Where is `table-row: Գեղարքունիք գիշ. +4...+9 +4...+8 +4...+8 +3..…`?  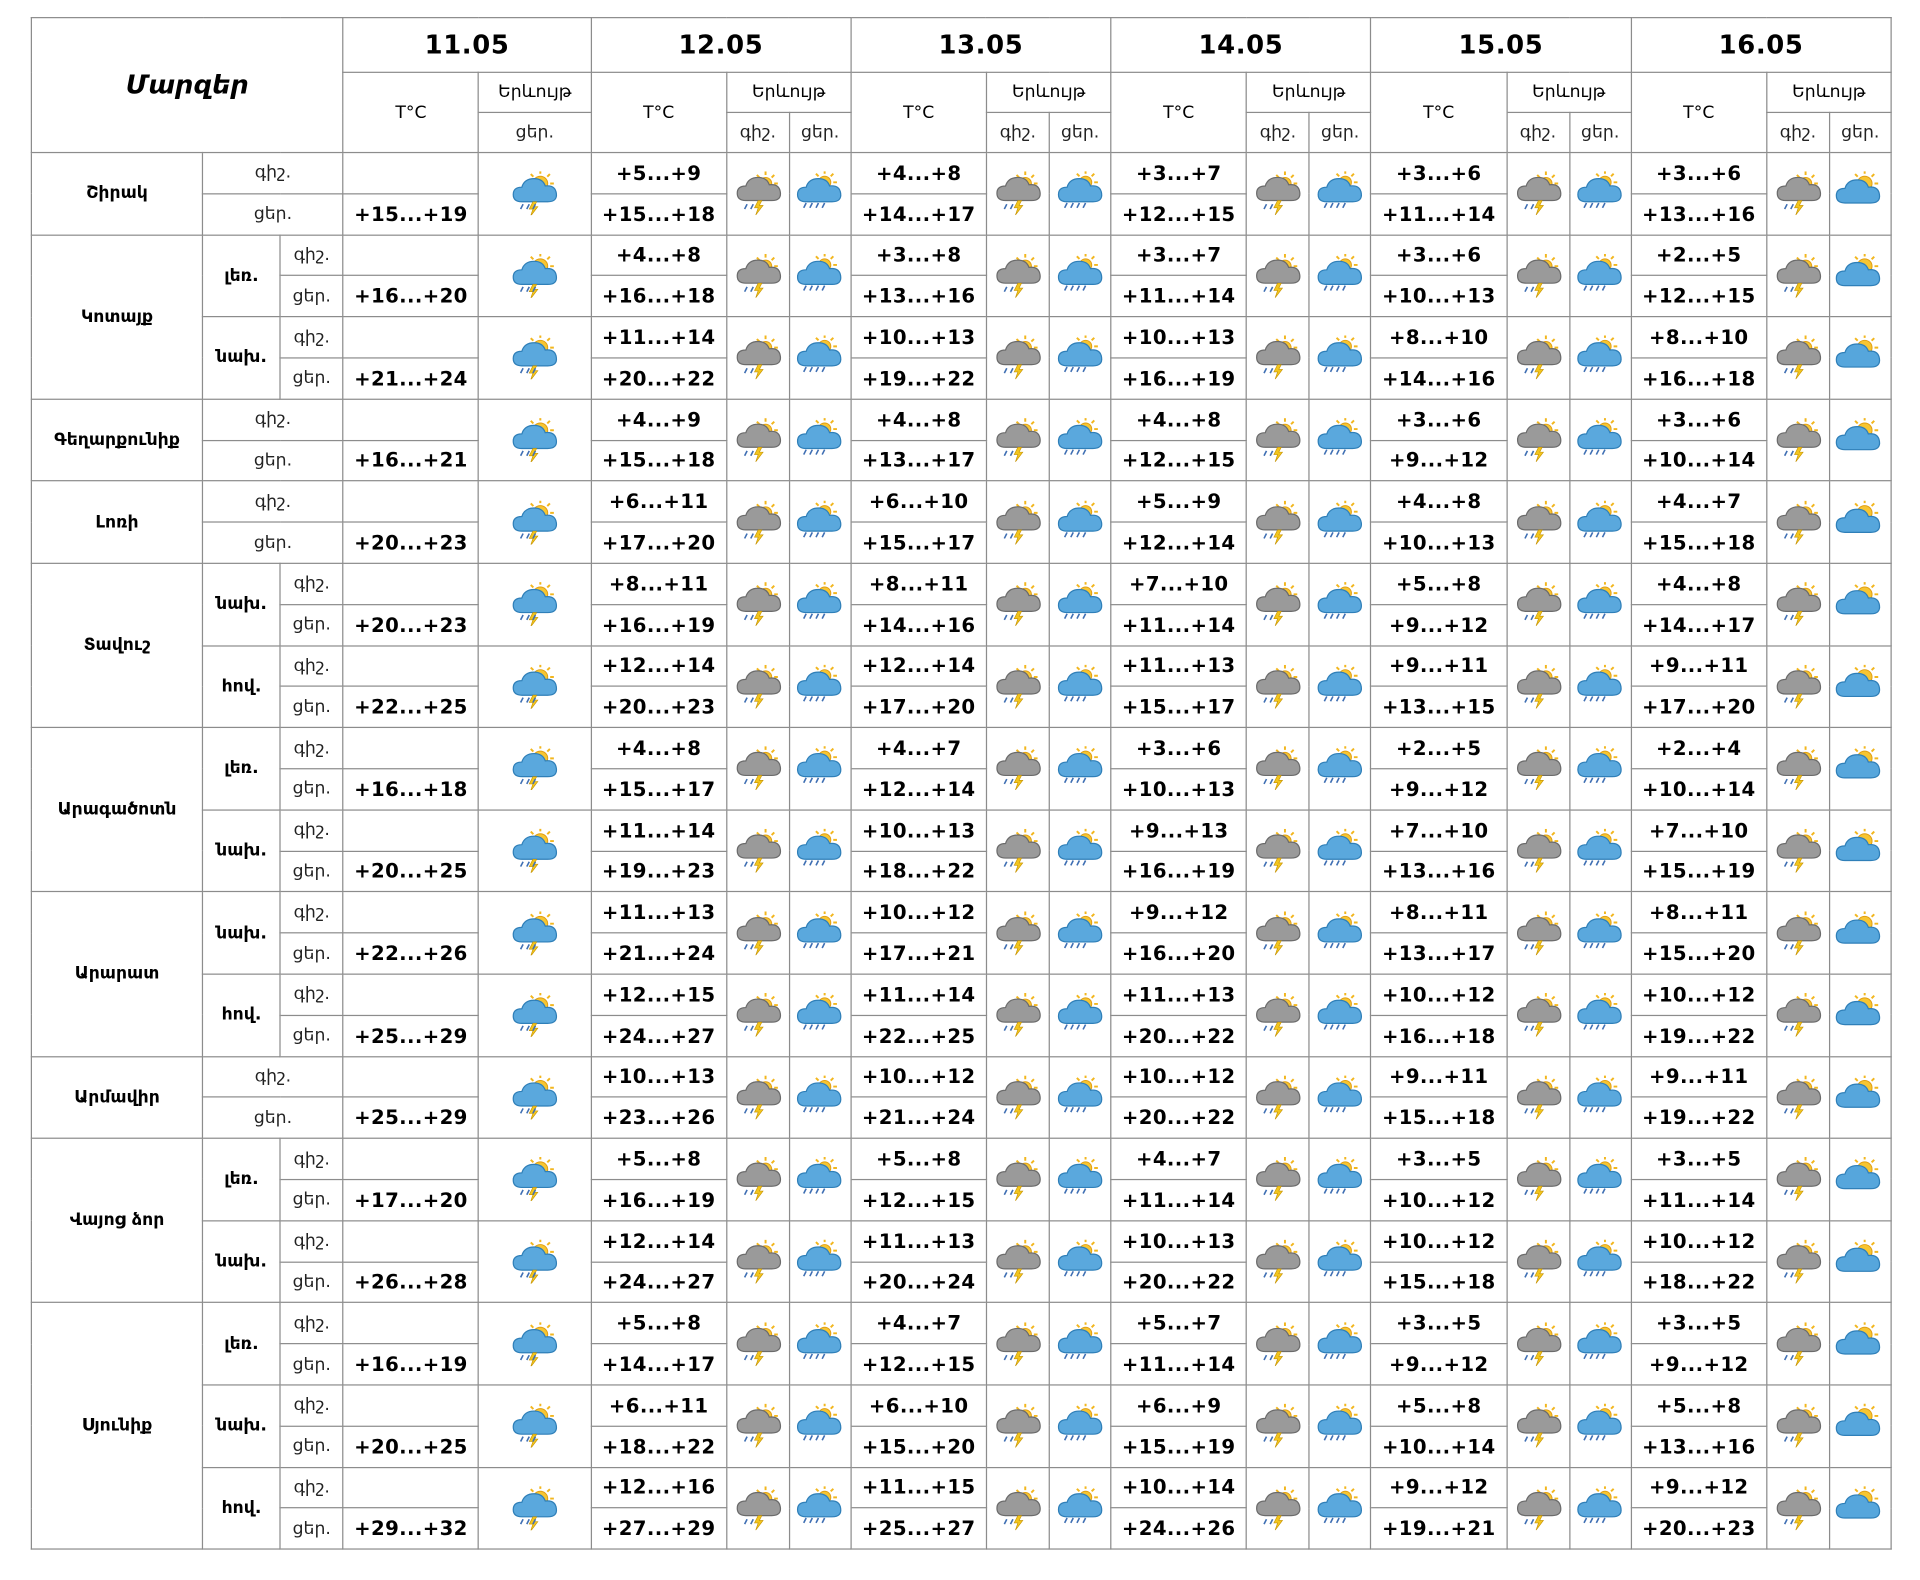
table-row: Գեղարքունիք գիշ. +4...+9 +4...+8 +4...+8 +3..… is located at coordinates (961, 440).